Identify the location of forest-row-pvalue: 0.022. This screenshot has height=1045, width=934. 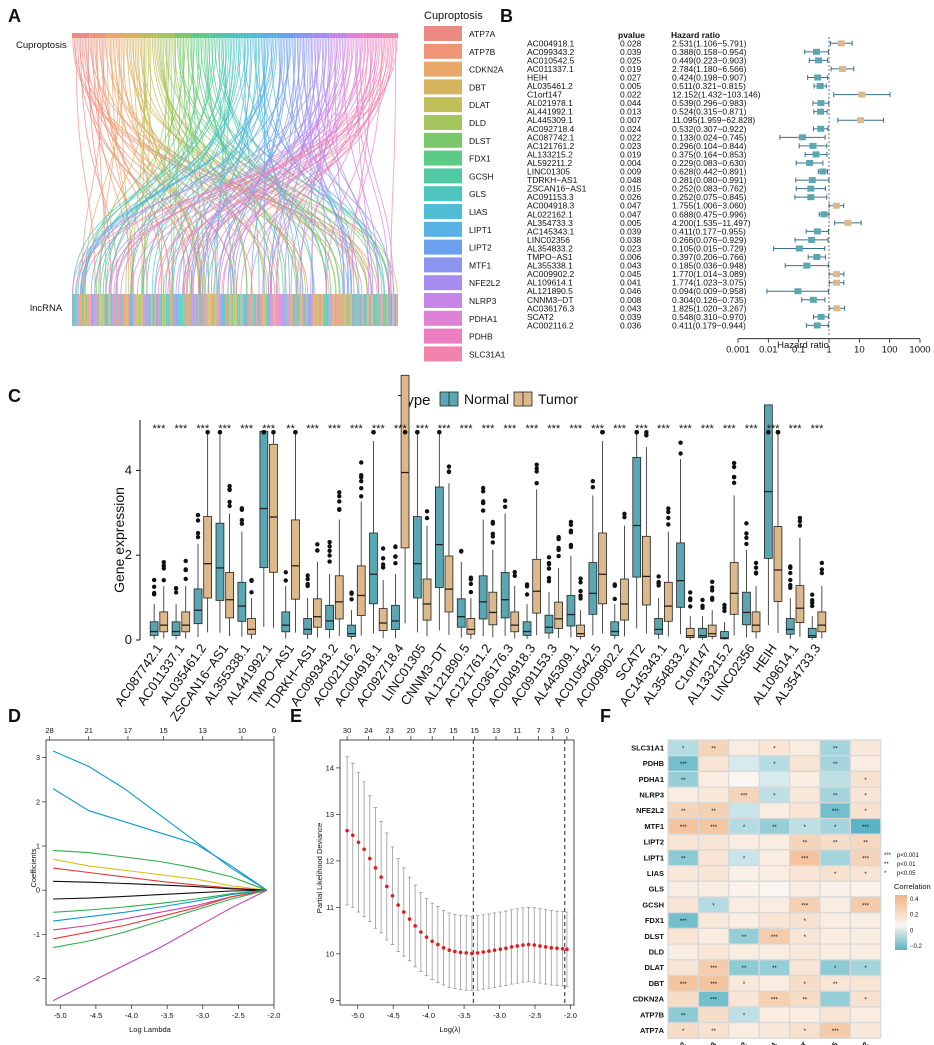
(631, 137).